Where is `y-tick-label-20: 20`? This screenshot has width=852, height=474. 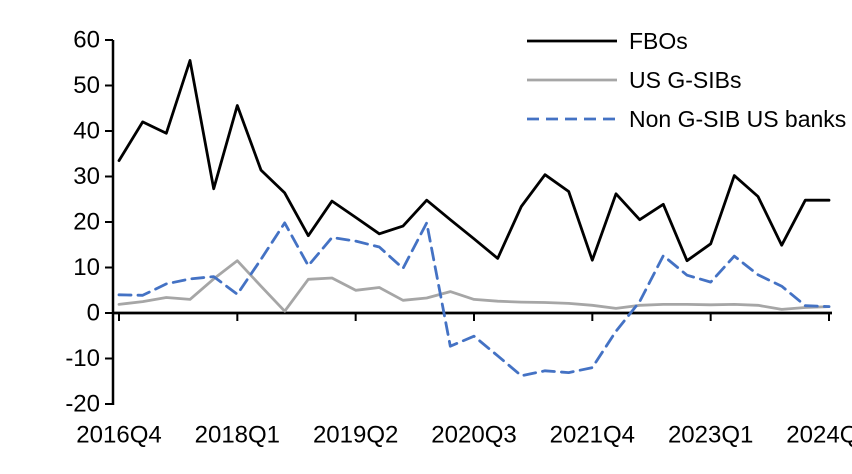
y-tick-label-20: 20 is located at coordinates (86, 222).